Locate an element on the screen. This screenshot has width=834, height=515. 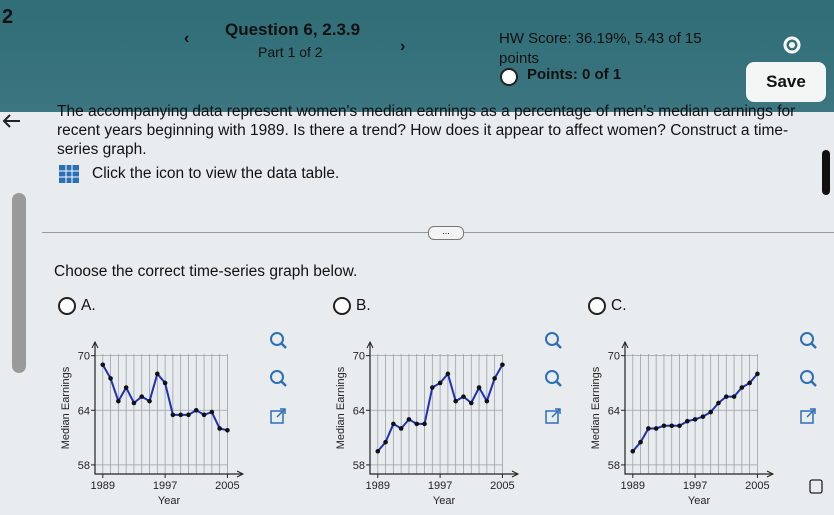
next-button: › is located at coordinates (403, 46).